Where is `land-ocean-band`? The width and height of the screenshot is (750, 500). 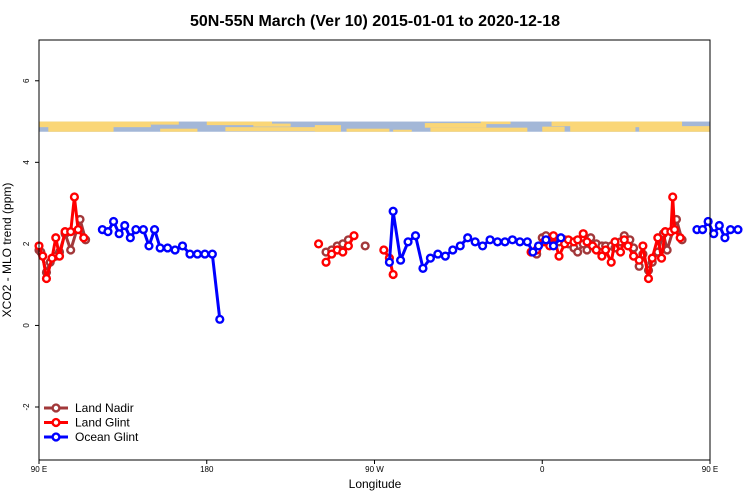 land-ocean-band is located at coordinates (374, 126).